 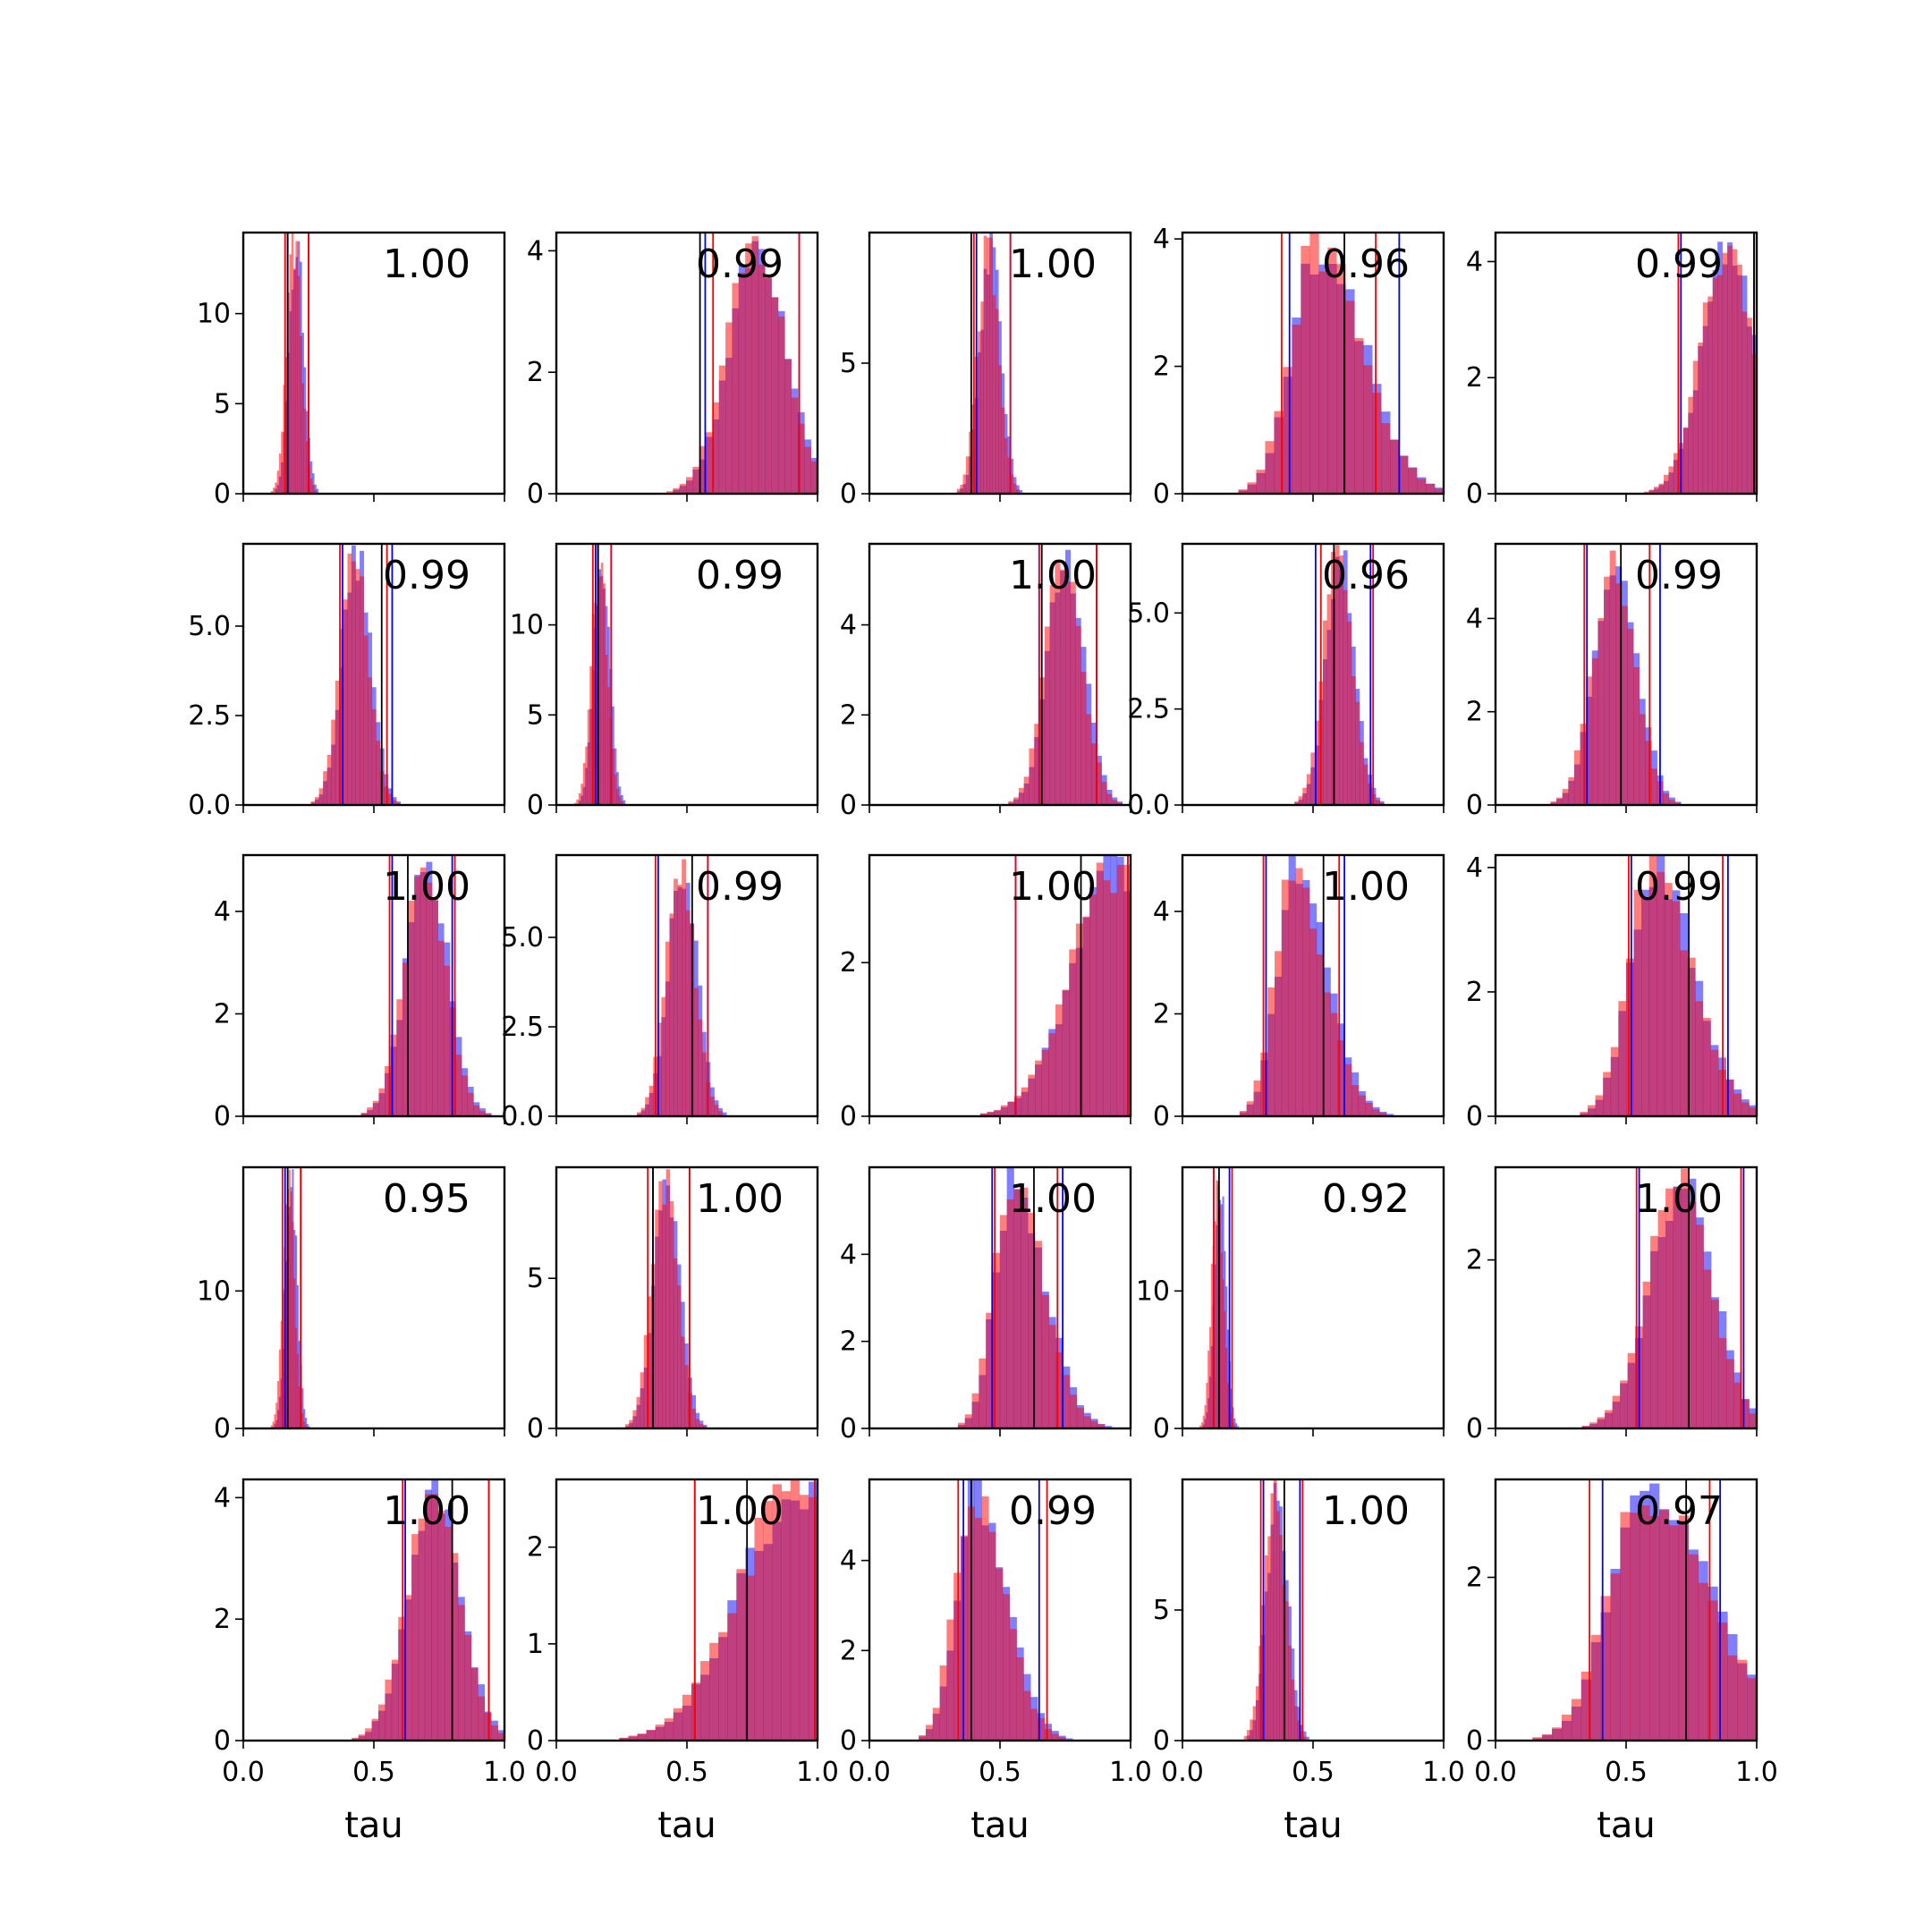 I want to click on x-tick-label: 1.0, so click(x=1756, y=1772).